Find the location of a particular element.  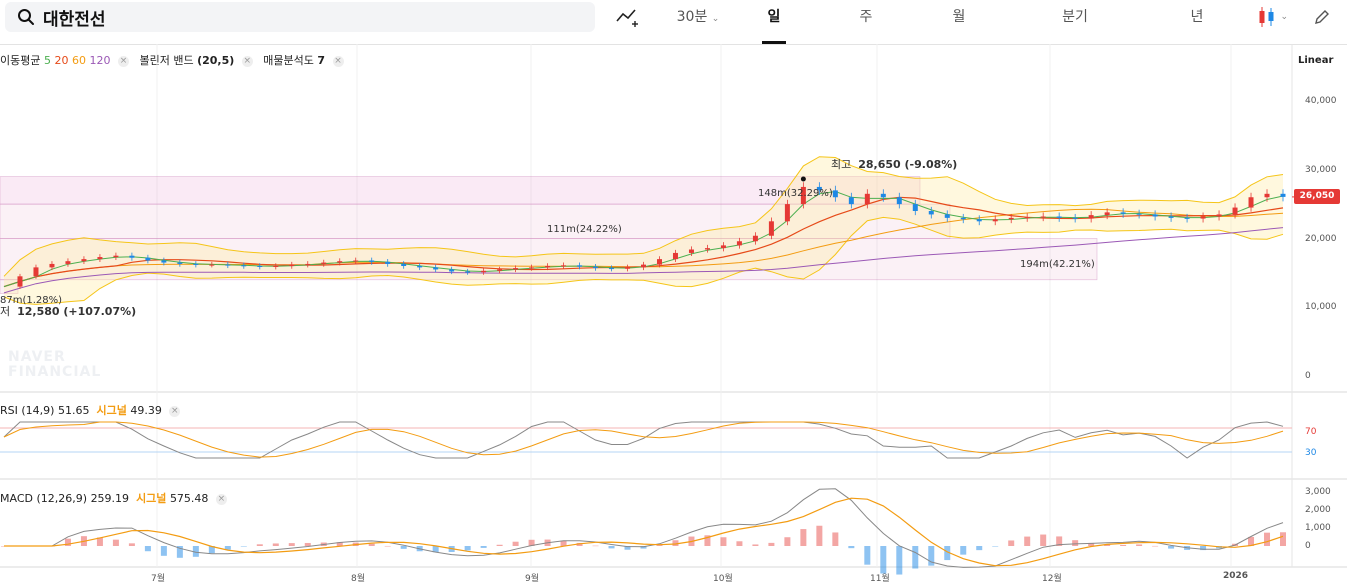

search-box is located at coordinates (300, 17).